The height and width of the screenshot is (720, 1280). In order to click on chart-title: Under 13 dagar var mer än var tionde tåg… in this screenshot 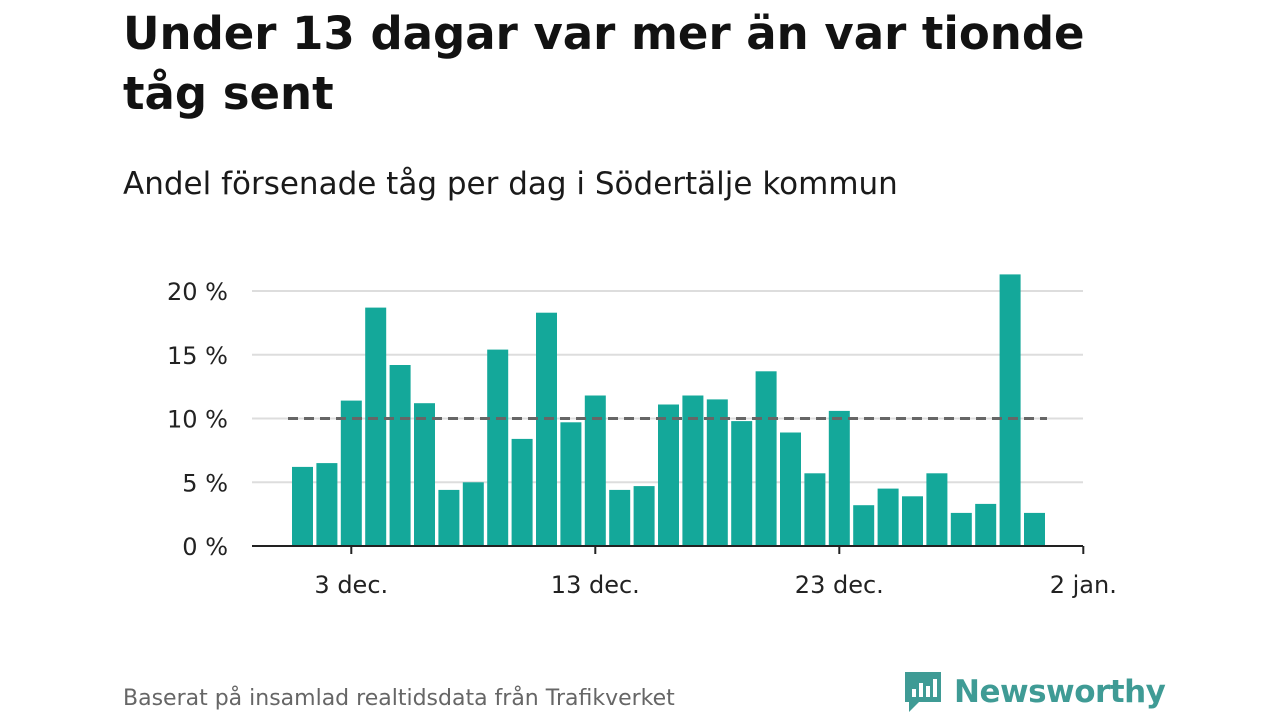, I will do `click(604, 63)`.